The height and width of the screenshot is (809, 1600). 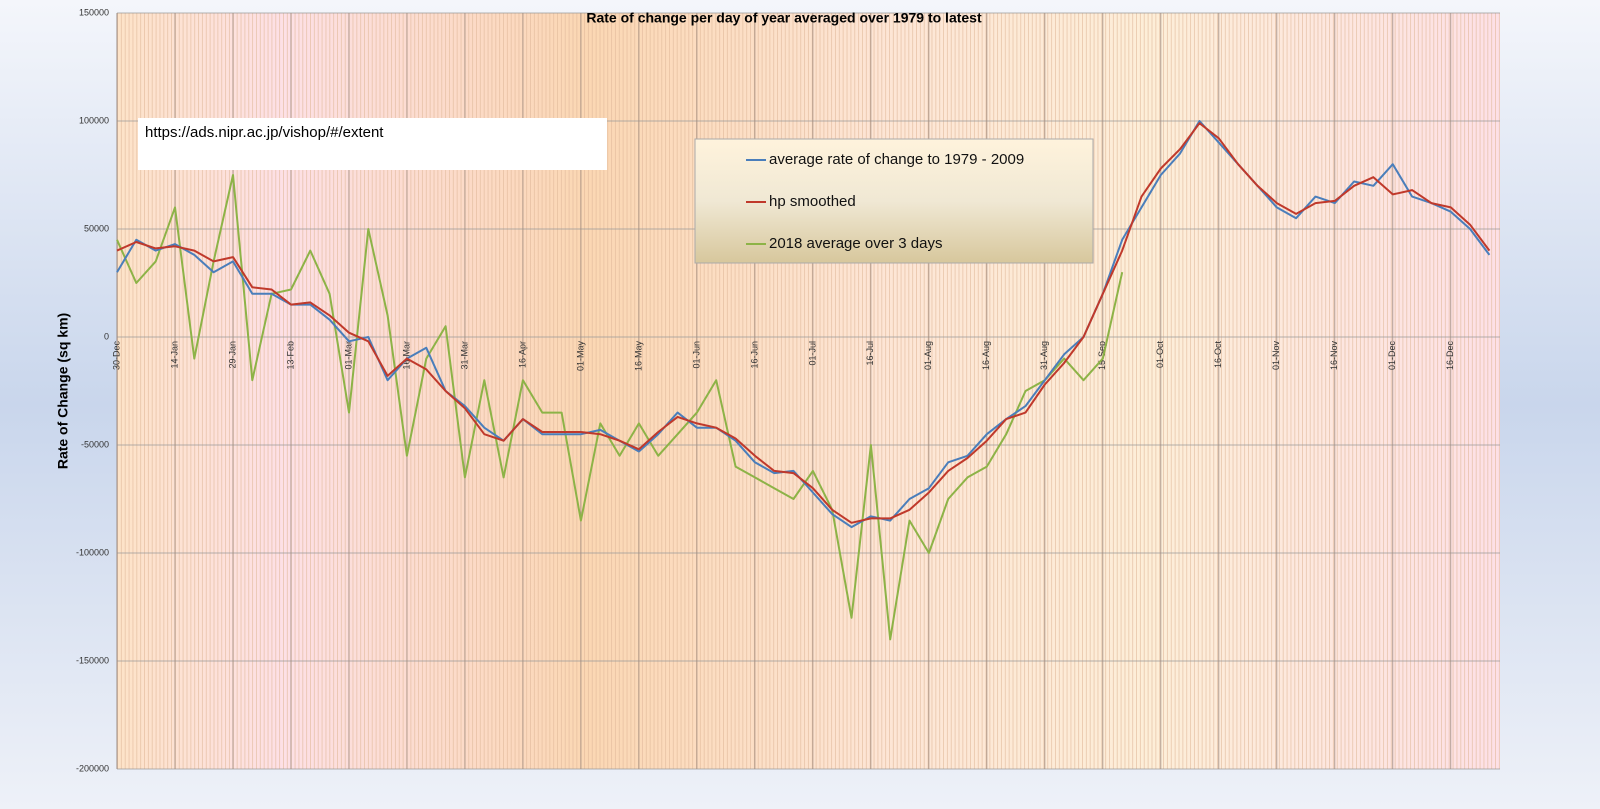 I want to click on y-axis-label: Rate of Change (sq km), so click(x=63, y=391).